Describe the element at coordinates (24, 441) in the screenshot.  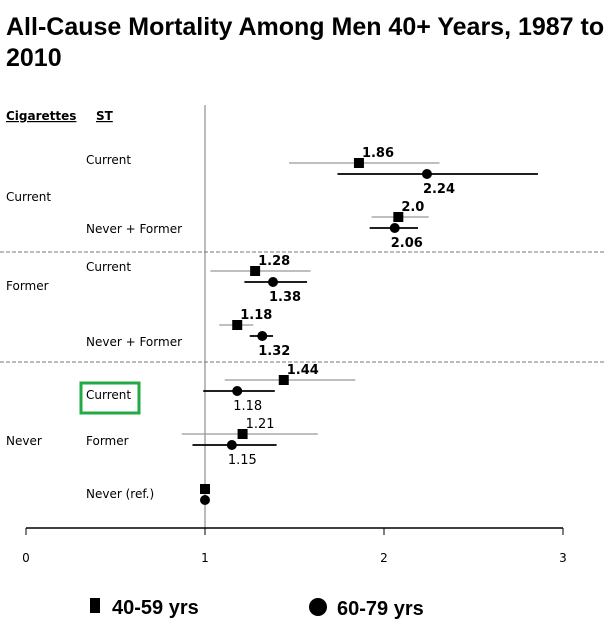
I see `group-label-never: Never` at that location.